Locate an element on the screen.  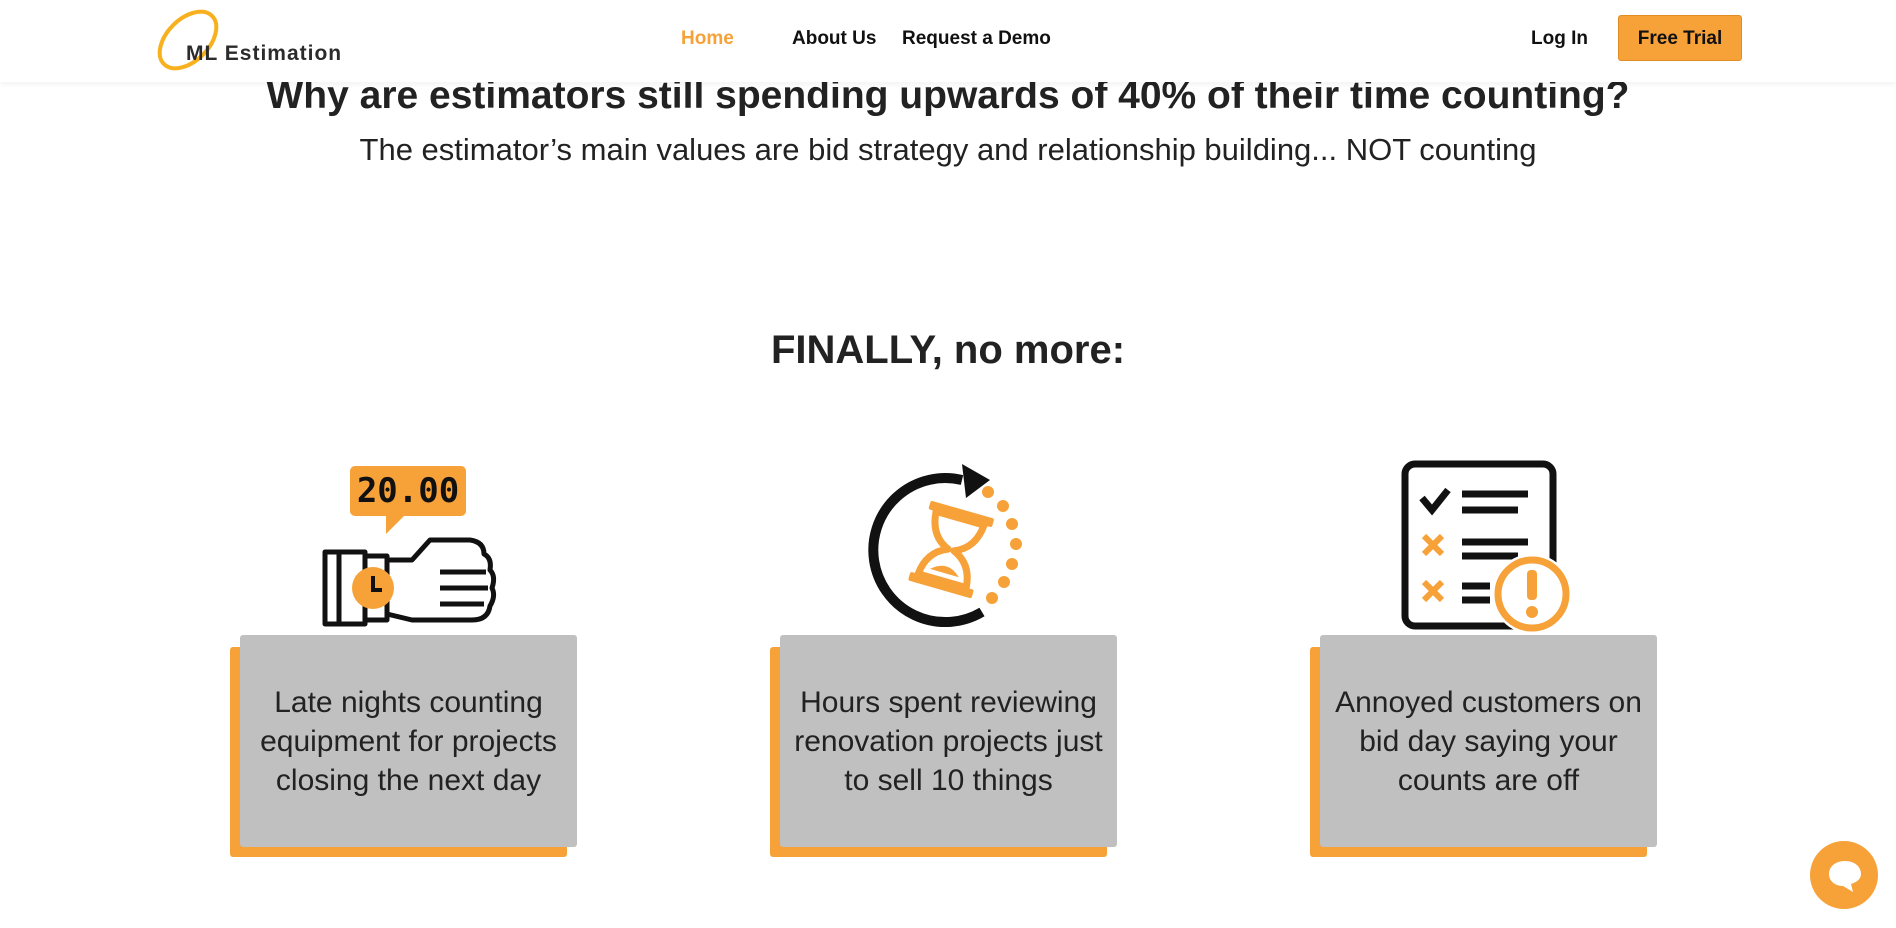
logo: ML Estimation is located at coordinates (259, 40).